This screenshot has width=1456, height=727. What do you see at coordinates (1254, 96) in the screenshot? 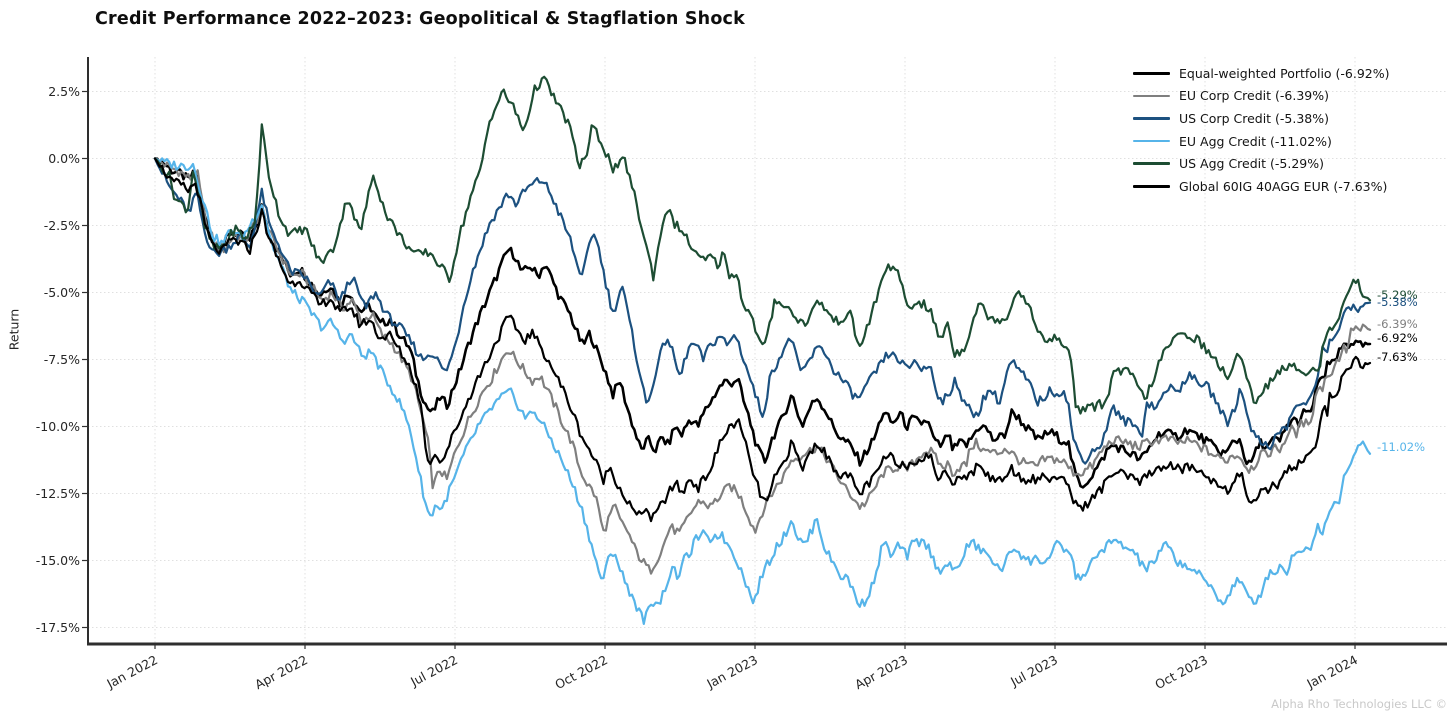
I see `legend-label: EU Corp Credit (-6.39%)` at bounding box center [1254, 96].